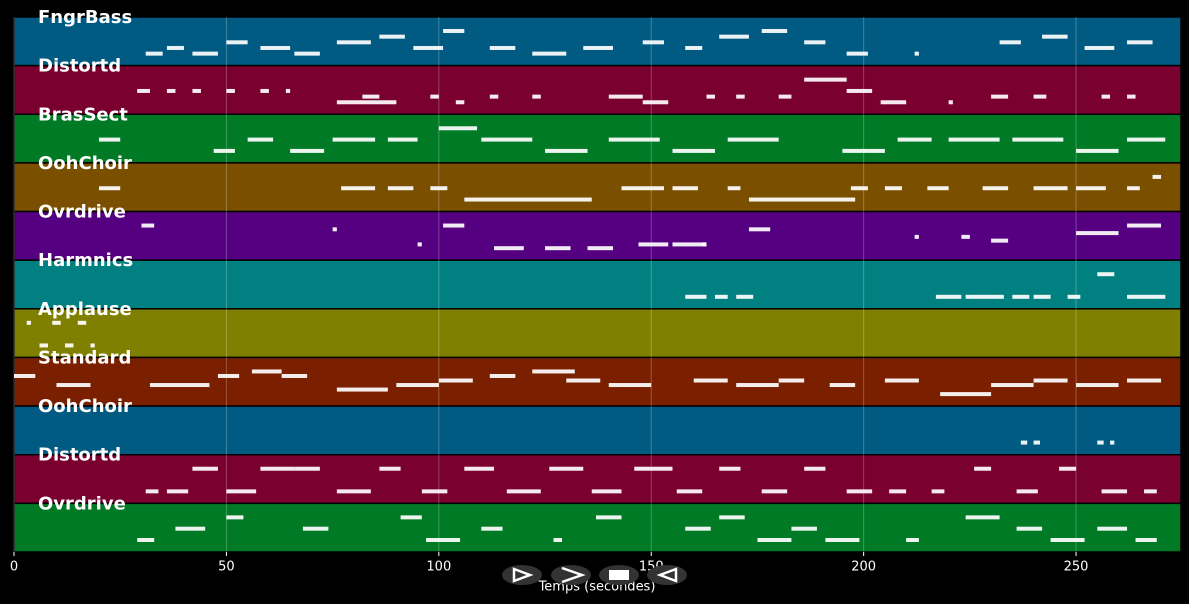 This screenshot has height=604, width=1189. What do you see at coordinates (84, 357) in the screenshot?
I see `track-label: Standard` at bounding box center [84, 357].